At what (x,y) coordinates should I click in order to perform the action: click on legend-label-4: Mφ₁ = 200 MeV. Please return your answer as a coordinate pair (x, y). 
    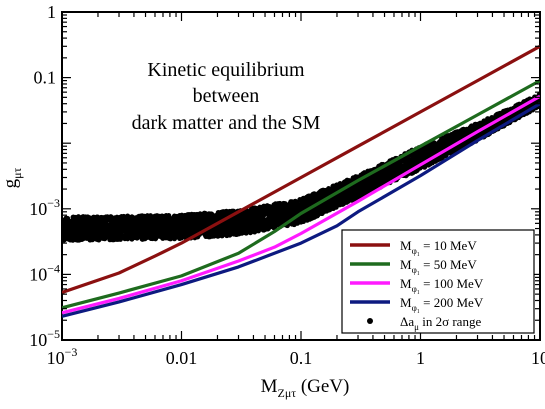
    Looking at the image, I should click on (442, 304).